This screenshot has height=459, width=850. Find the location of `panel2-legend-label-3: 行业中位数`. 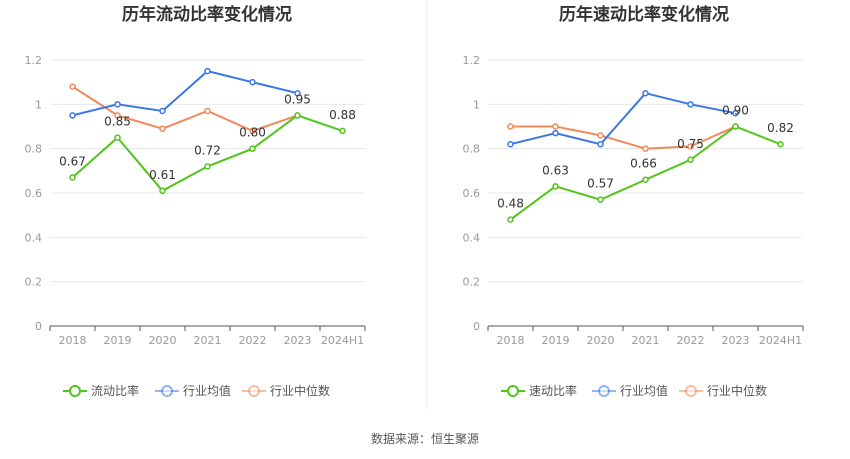

panel2-legend-label-3: 行业中位数 is located at coordinates (737, 390).